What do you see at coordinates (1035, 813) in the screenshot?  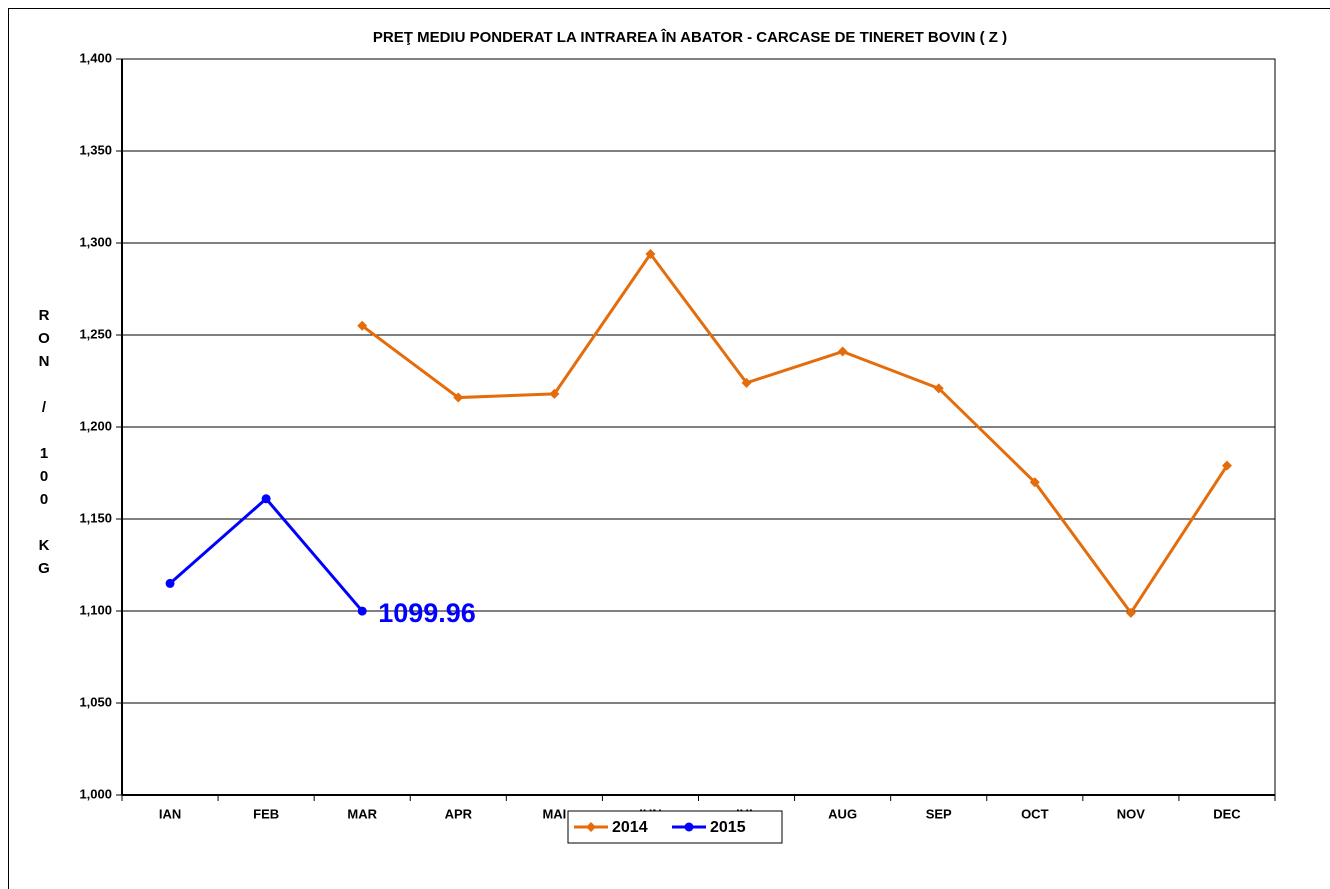 I see `x-tick-label: OCT` at bounding box center [1035, 813].